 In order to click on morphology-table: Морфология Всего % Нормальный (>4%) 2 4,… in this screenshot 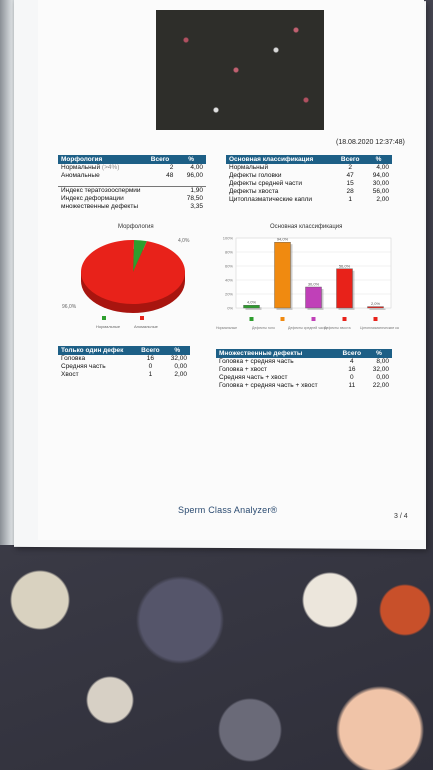, I will do `click(132, 167)`.